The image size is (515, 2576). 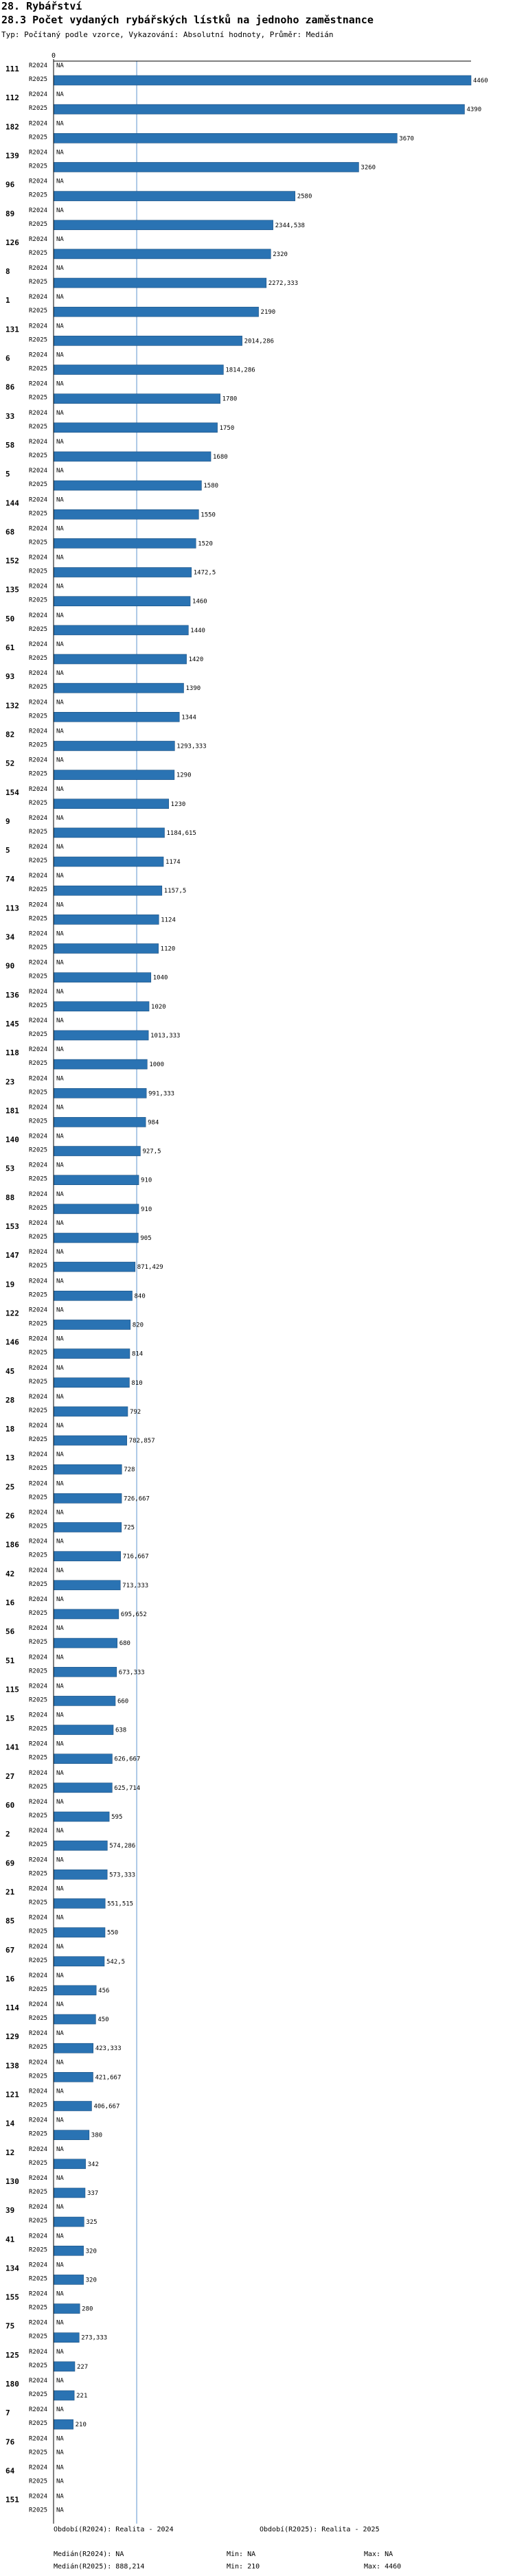 I want to click on value-label-r2025: 726,667, so click(x=137, y=1498).